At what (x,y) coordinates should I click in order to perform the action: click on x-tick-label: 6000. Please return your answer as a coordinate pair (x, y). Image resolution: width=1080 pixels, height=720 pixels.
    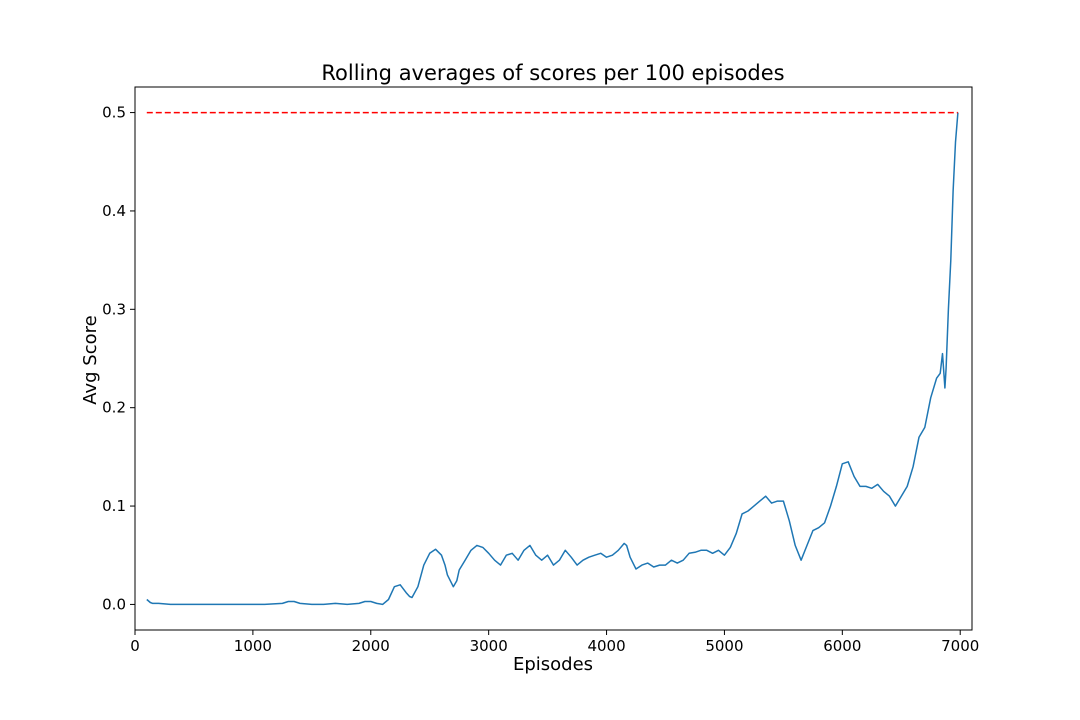
    Looking at the image, I should click on (842, 646).